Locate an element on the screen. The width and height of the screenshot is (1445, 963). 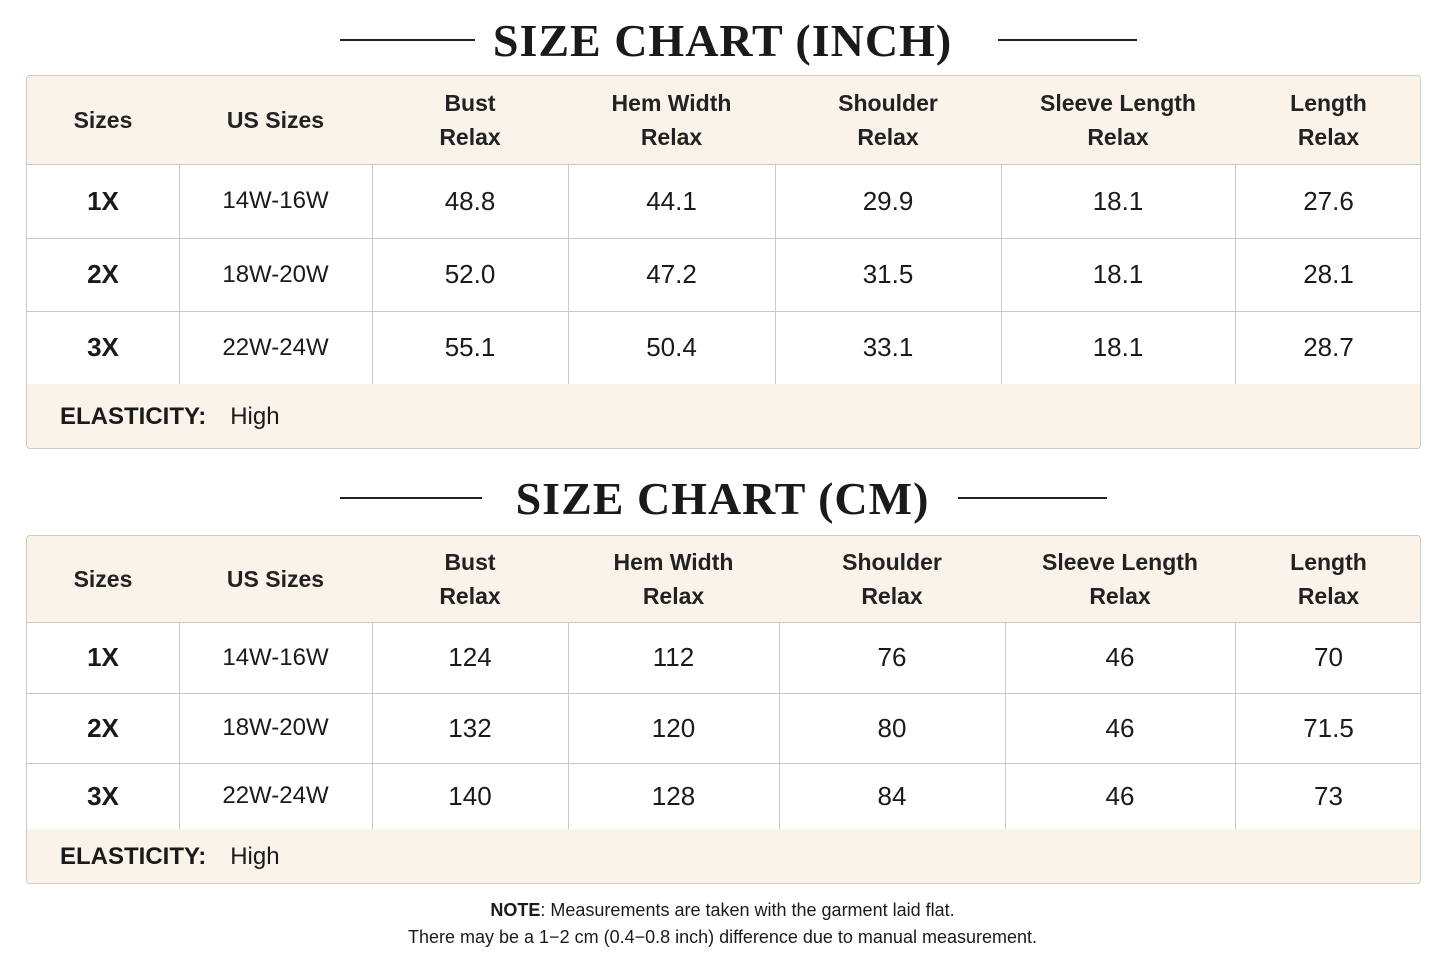
cell-text: 33.1 is located at coordinates (888, 347).